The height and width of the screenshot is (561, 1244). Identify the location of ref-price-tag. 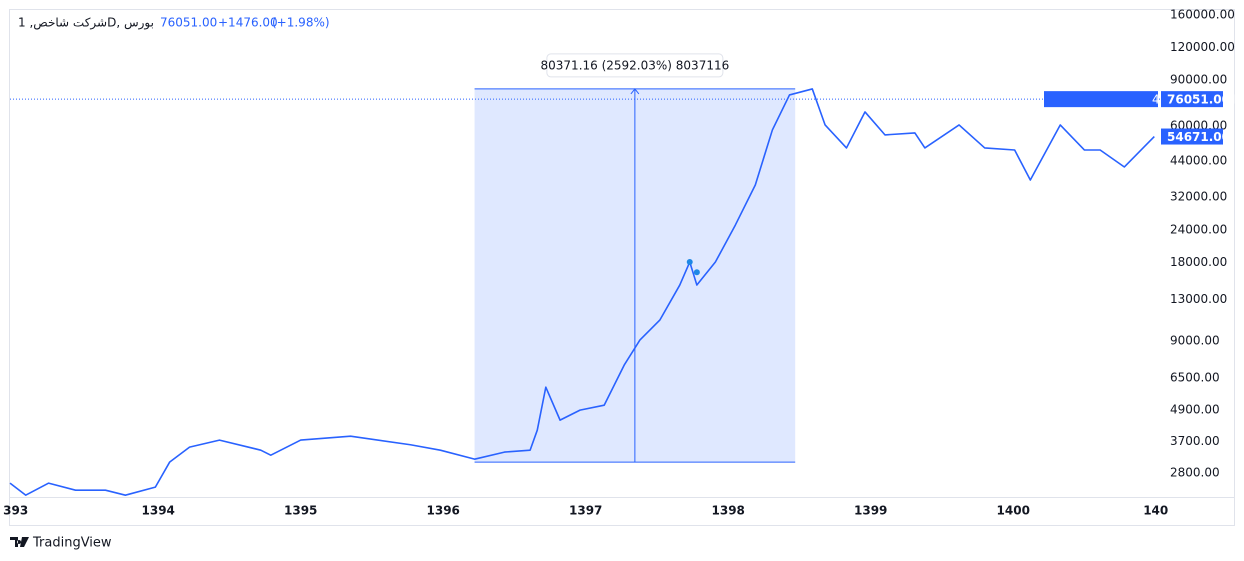
(1192, 99).